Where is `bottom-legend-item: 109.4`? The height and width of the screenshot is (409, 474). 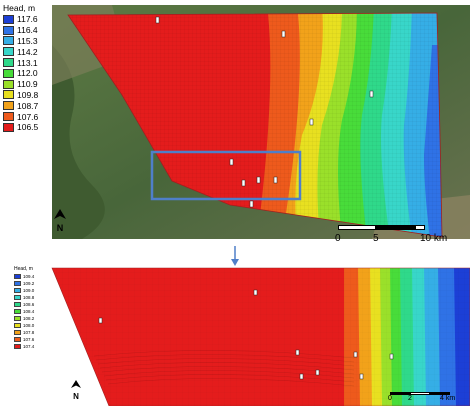 bottom-legend-item: 109.4 is located at coordinates (33, 276).